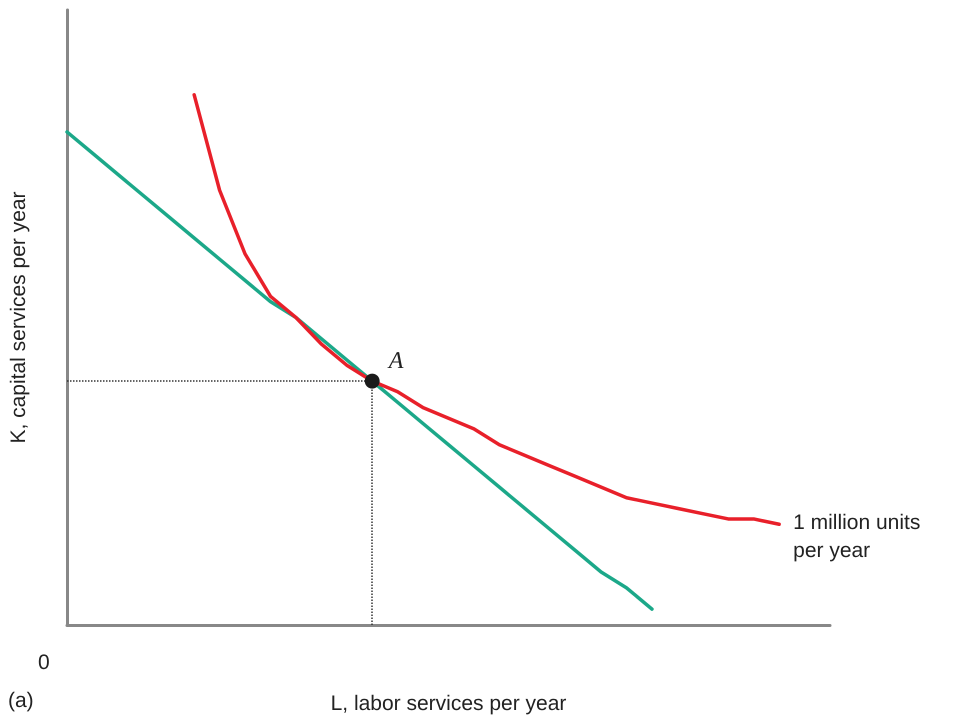  Describe the element at coordinates (18, 317) in the screenshot. I see `y-axis-title: K, capital services per year` at that location.